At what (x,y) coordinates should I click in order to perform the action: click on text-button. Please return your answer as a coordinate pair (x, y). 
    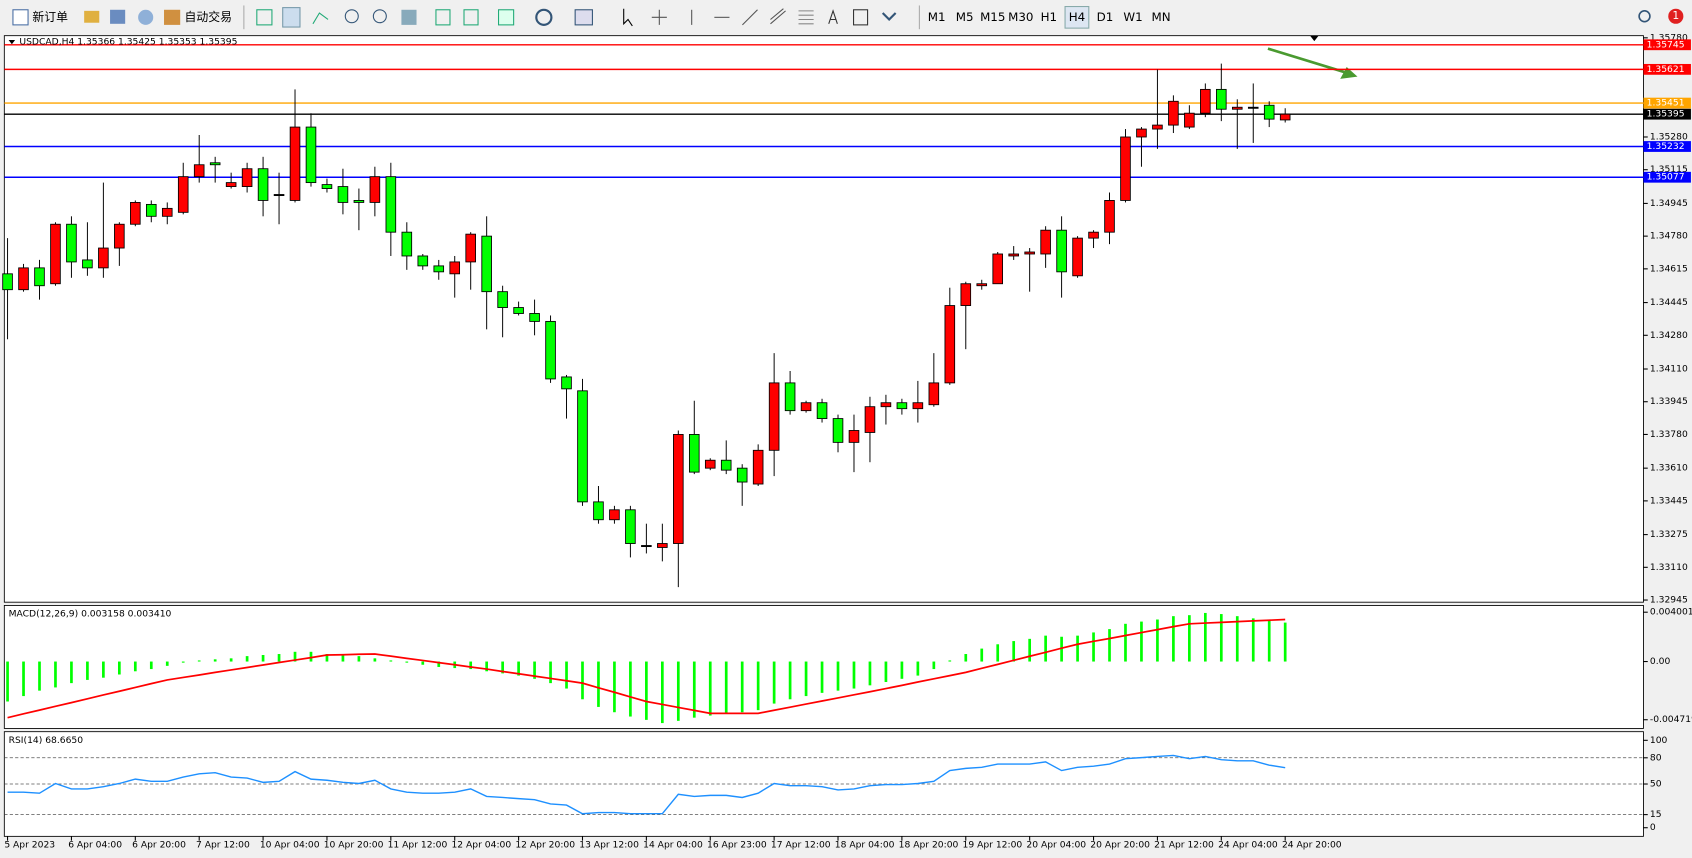
    Looking at the image, I should click on (833, 16).